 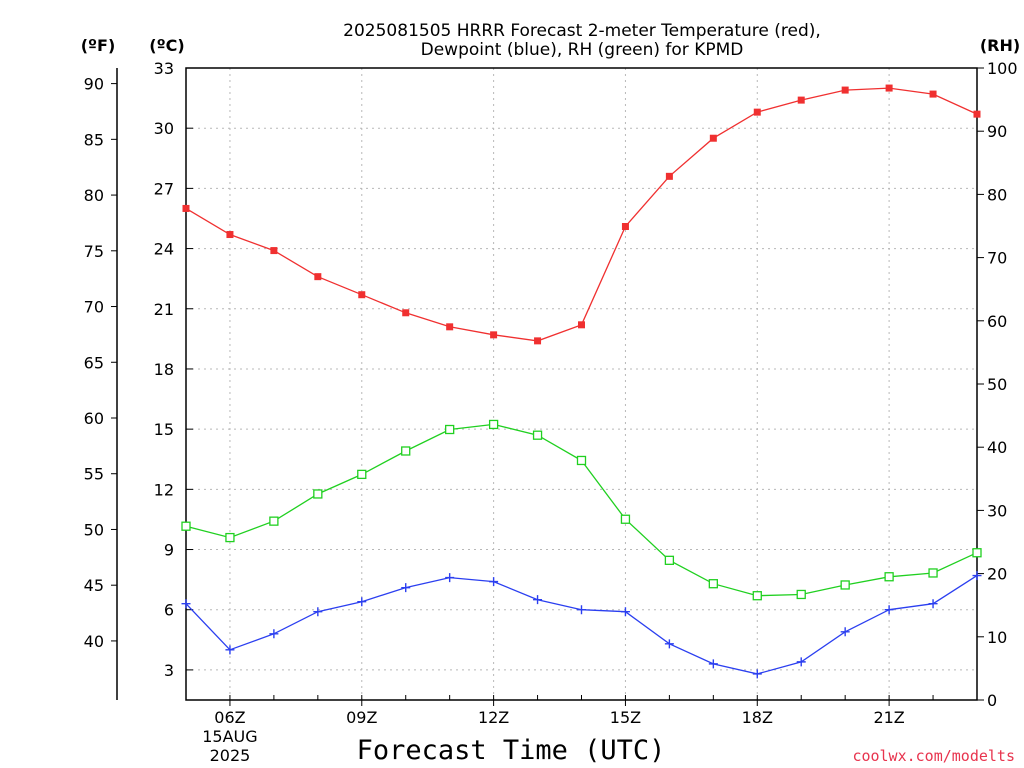 I want to click on rh-tick-label: 10, so click(x=997, y=637).